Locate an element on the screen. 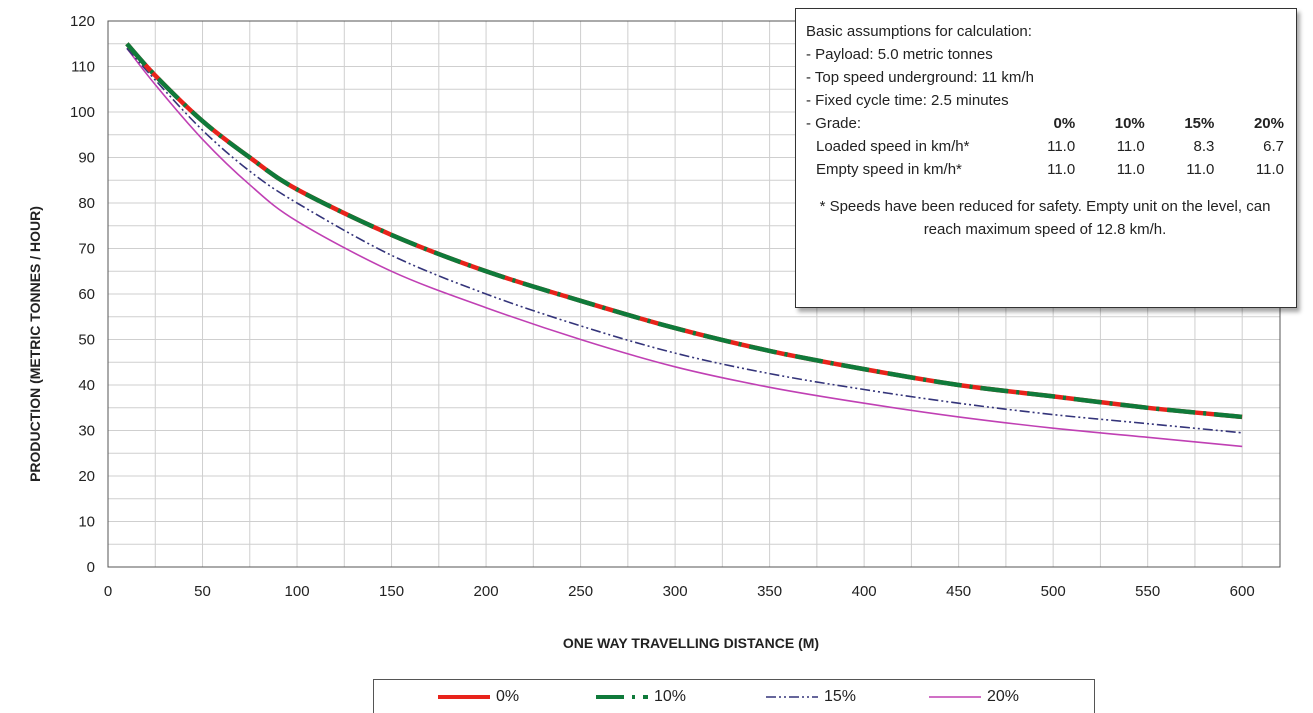  legend-item-1: 10% is located at coordinates (640, 697).